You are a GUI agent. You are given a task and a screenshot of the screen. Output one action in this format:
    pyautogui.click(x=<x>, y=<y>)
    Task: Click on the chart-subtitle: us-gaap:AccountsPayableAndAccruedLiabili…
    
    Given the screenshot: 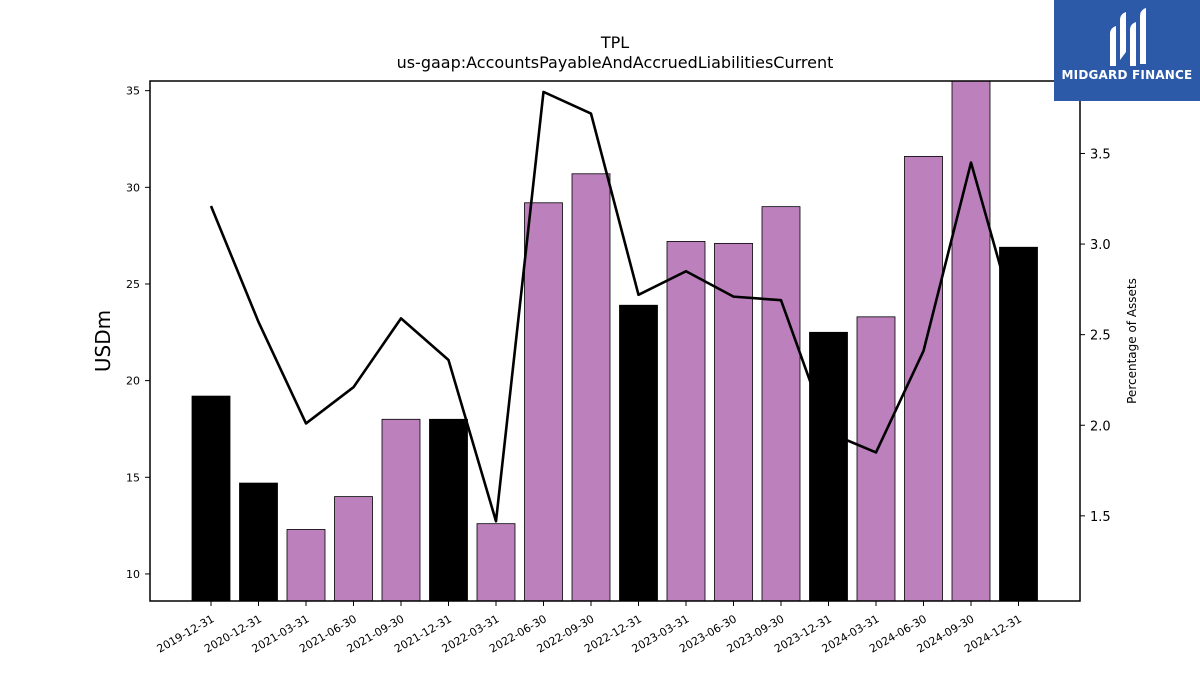 What is the action you would take?
    pyautogui.click(x=615, y=62)
    